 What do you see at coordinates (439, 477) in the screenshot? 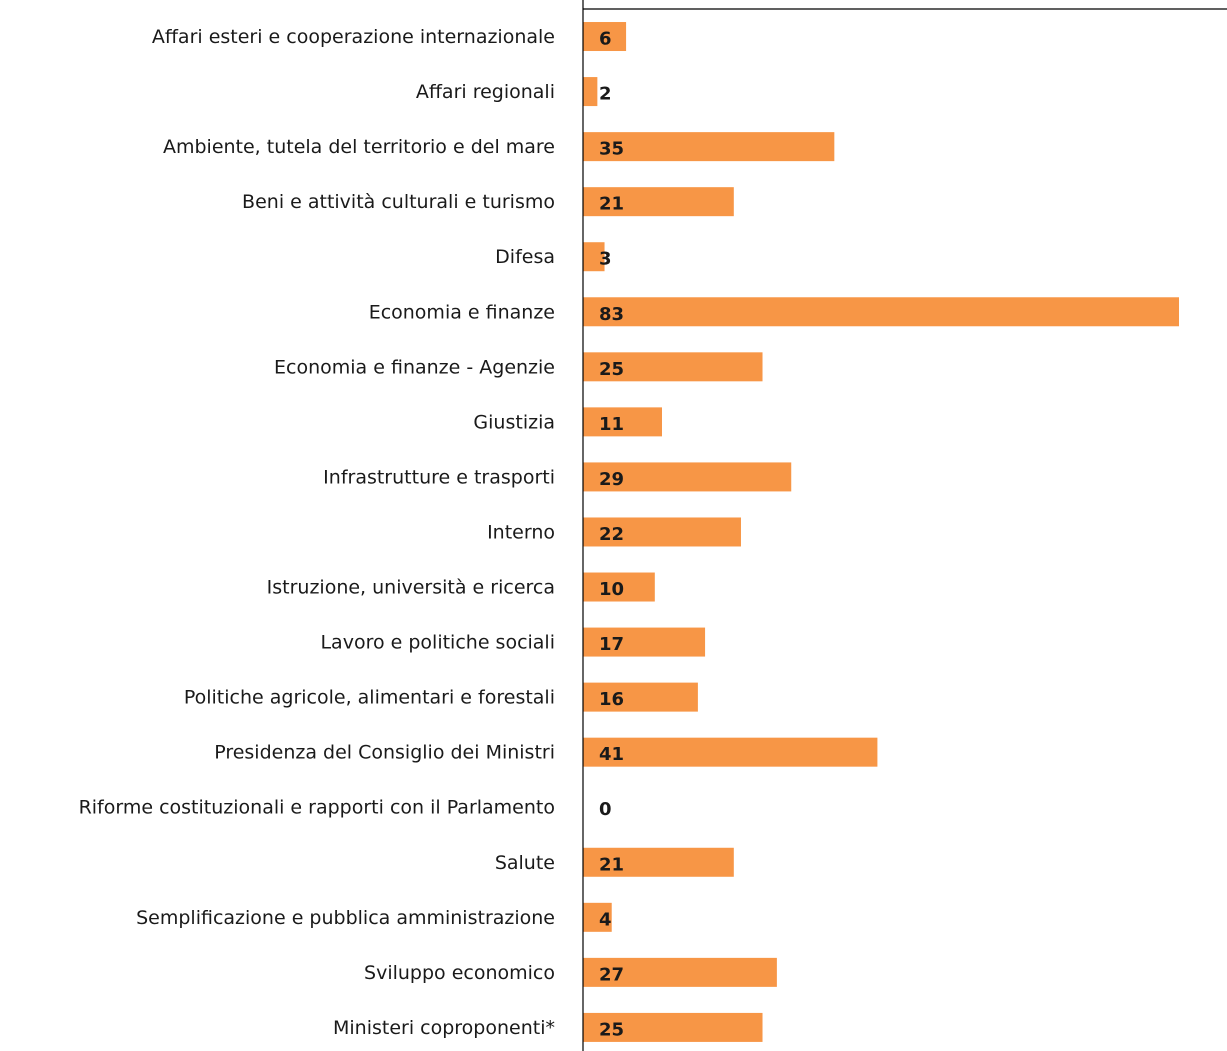
I see `category-label-infrastrutture-e-trasporti: Infrastrutture e trasporti` at bounding box center [439, 477].